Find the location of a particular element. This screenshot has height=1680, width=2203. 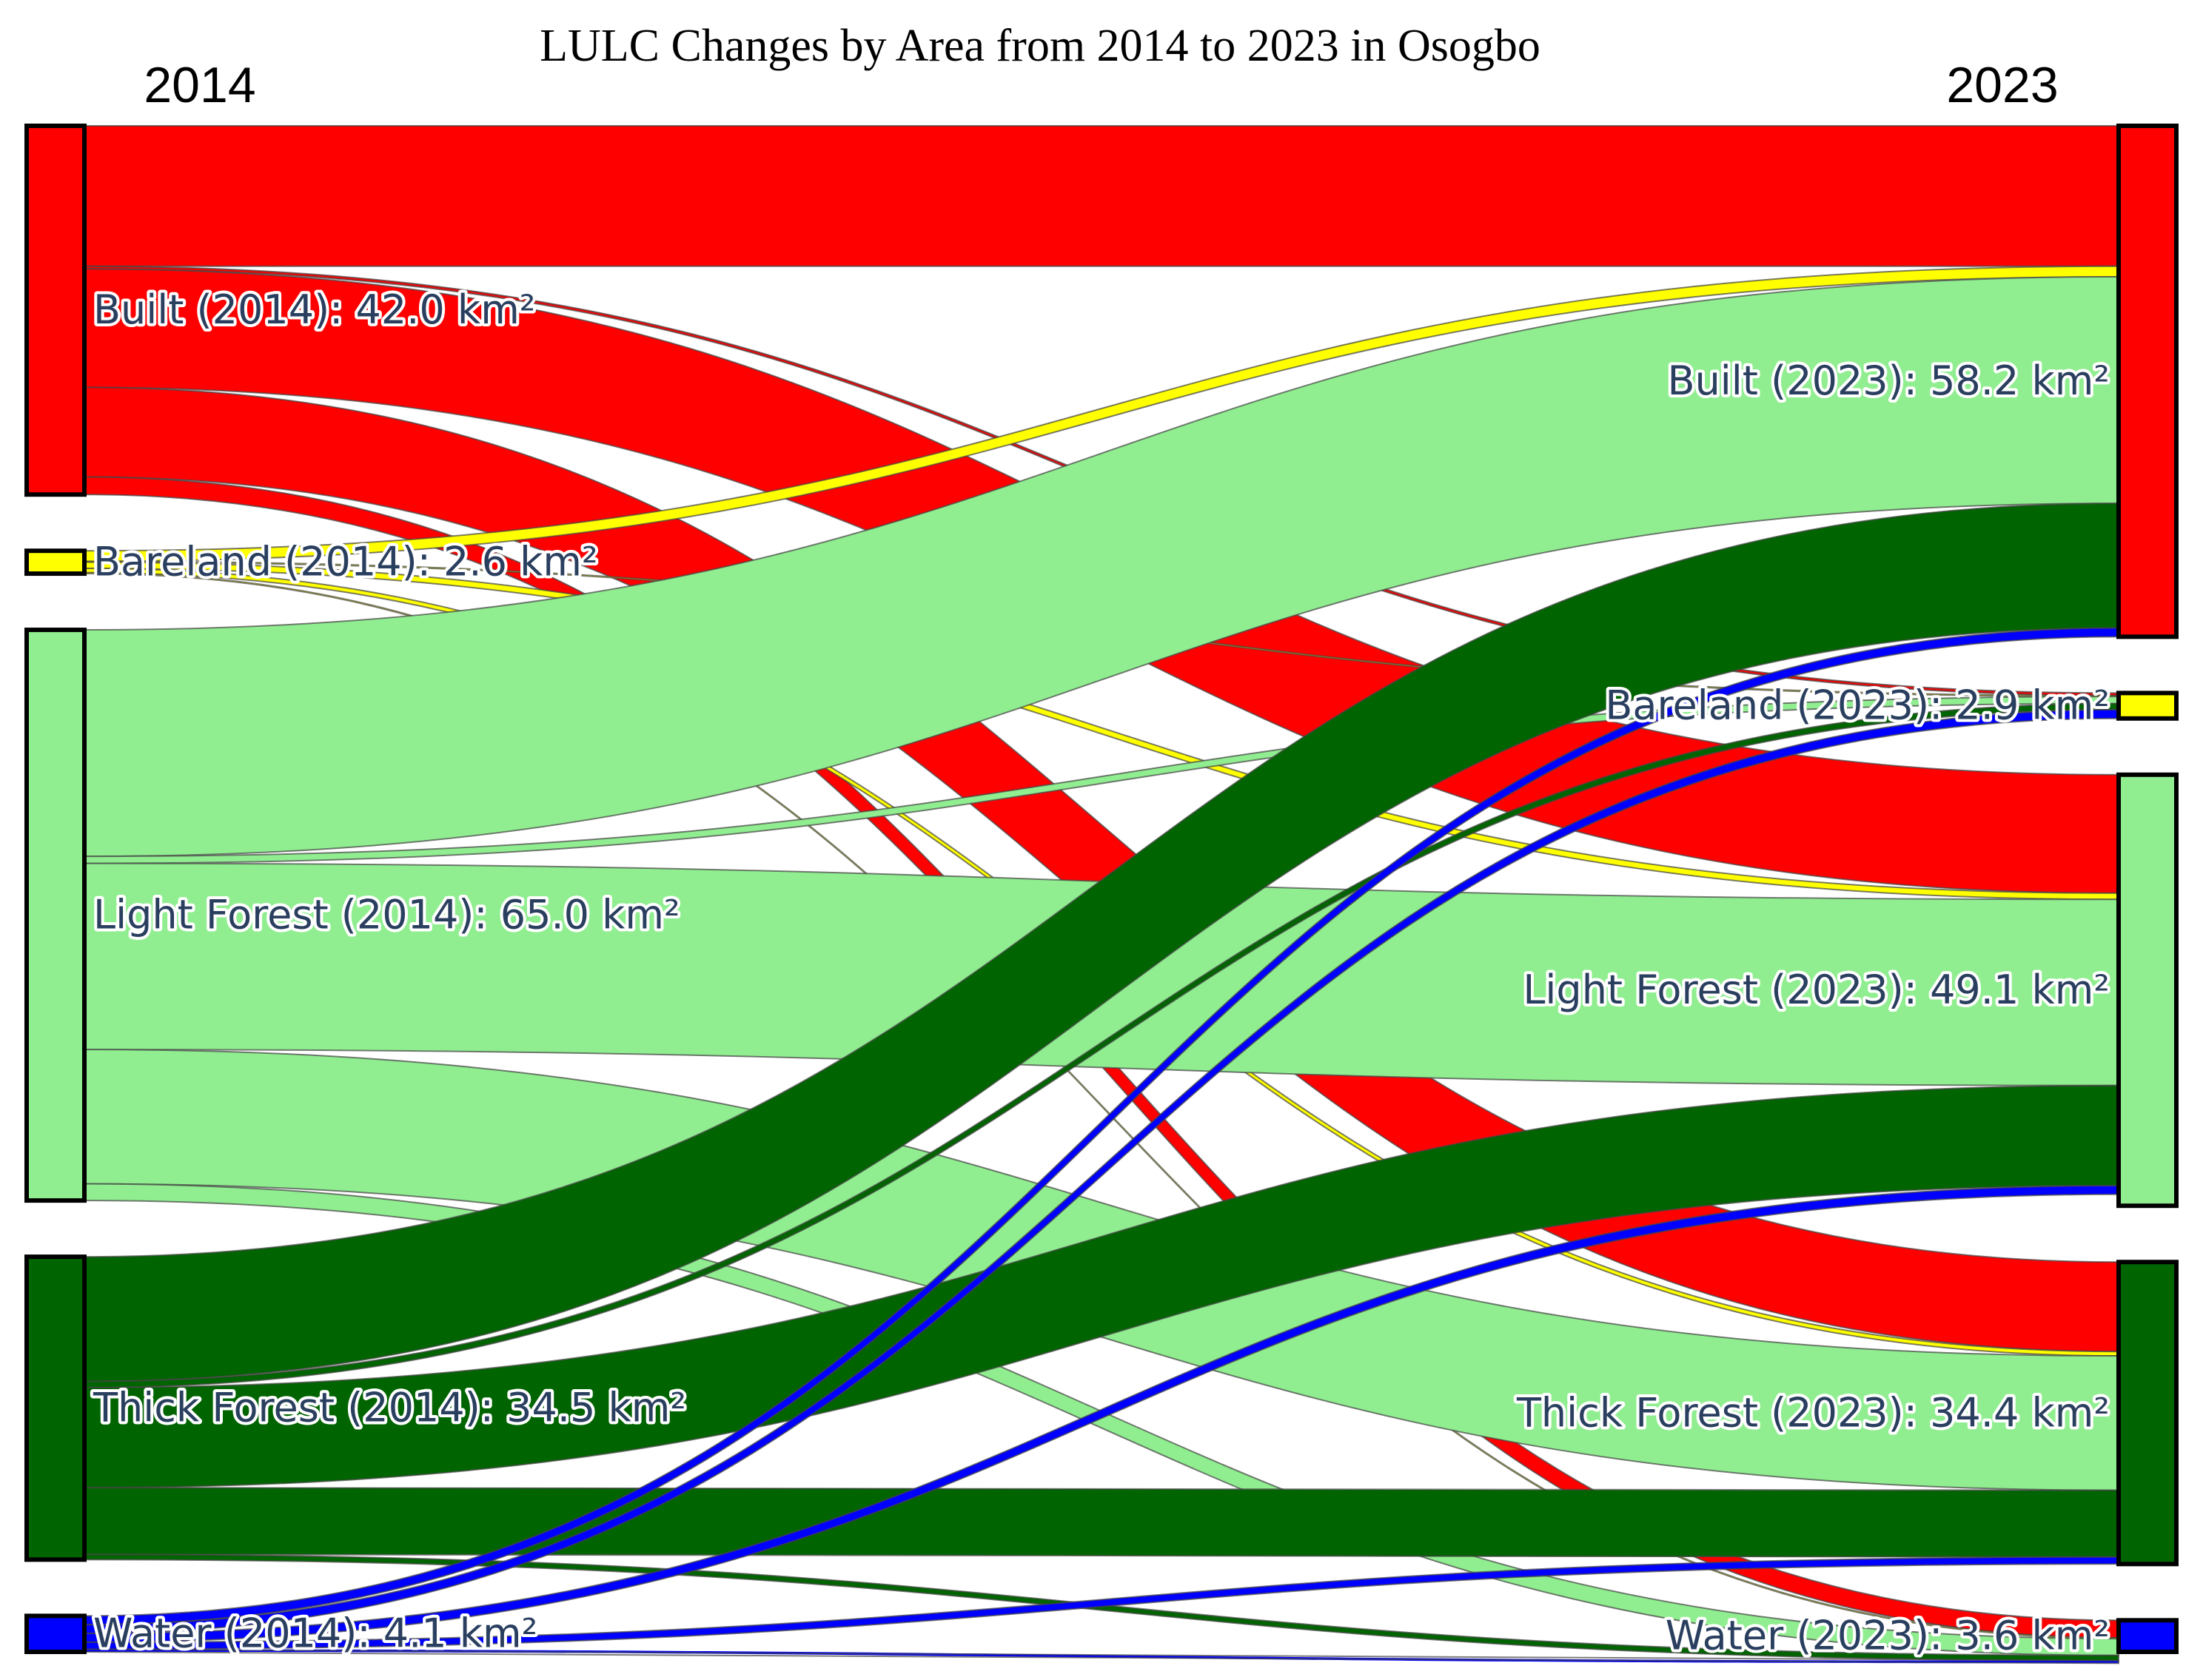

left-year-label: 2014 is located at coordinates (199, 85).